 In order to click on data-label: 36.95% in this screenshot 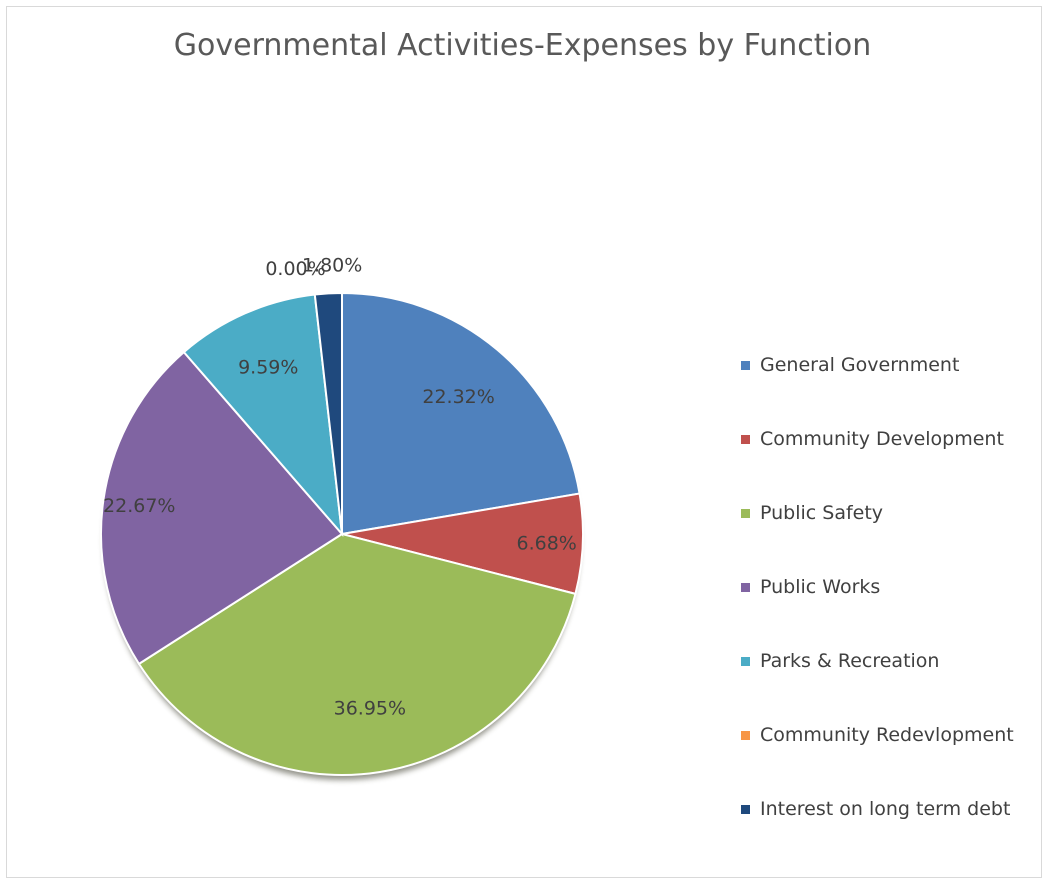, I will do `click(370, 709)`.